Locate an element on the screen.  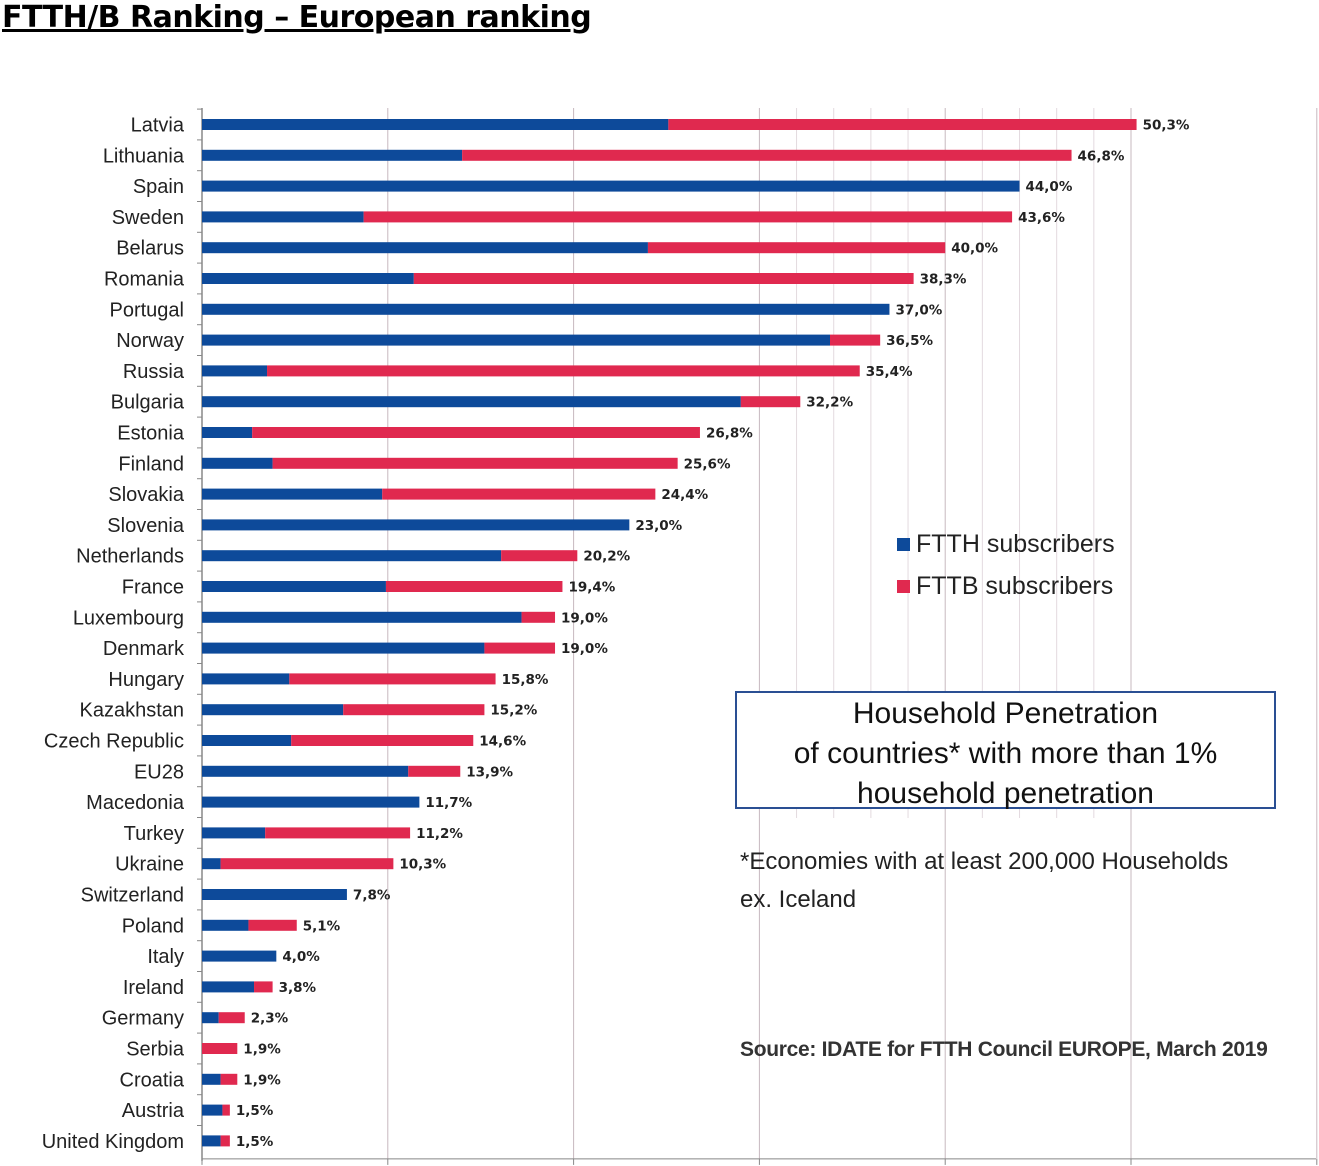
legend-ftth: FTTH subscribers is located at coordinates (1006, 544).